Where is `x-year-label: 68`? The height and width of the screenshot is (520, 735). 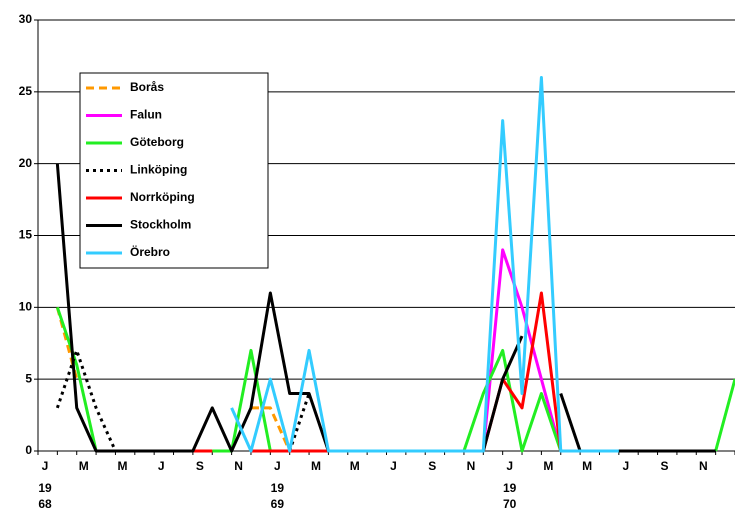 x-year-label: 68 is located at coordinates (45, 504).